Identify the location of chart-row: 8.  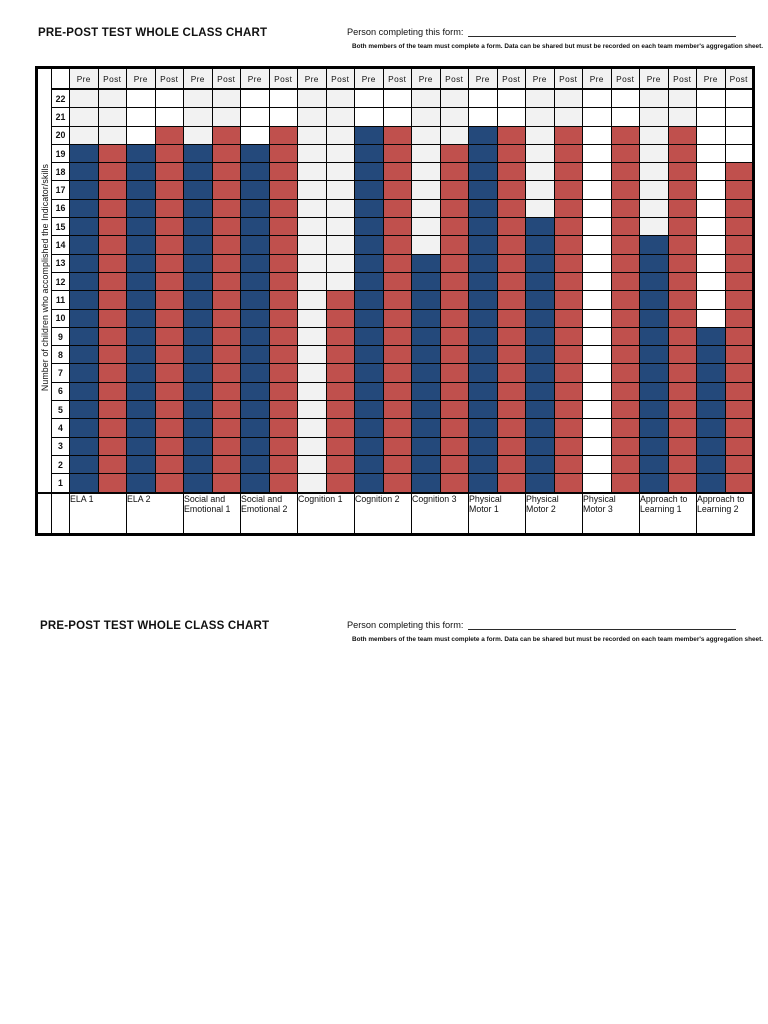
(395, 355).